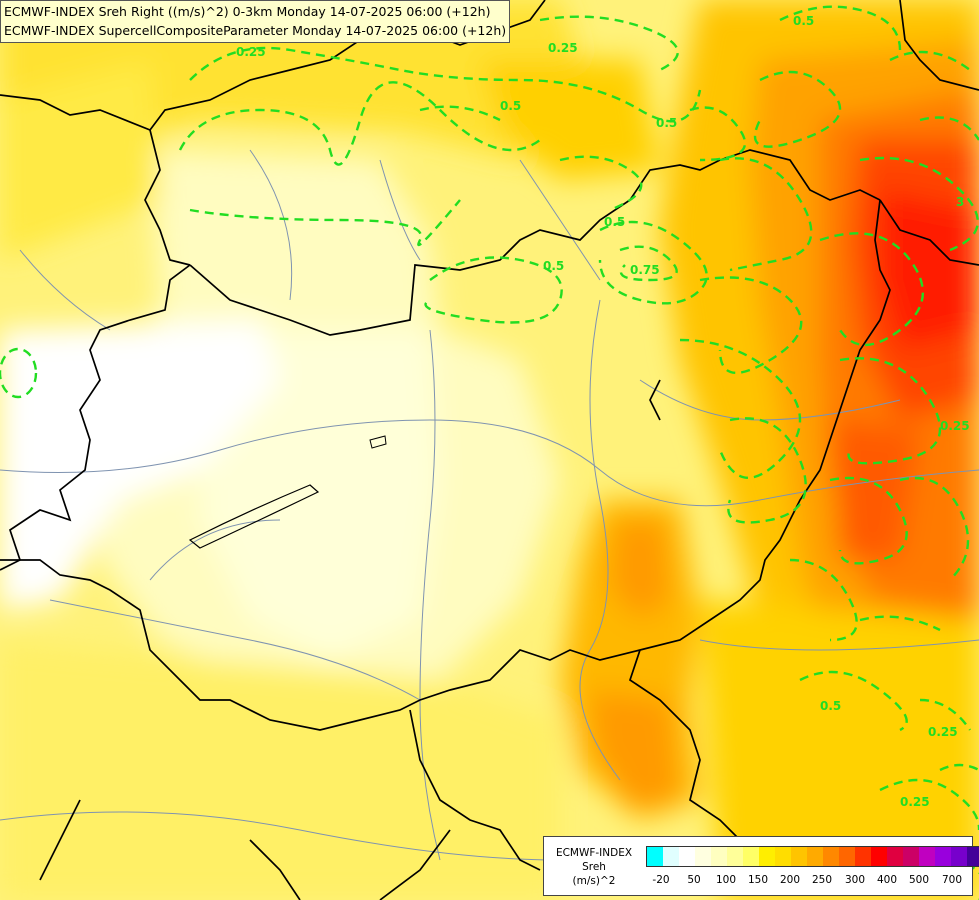 This screenshot has height=900, width=979. Describe the element at coordinates (855, 880) in the screenshot. I see `legend-tick: 300` at that location.